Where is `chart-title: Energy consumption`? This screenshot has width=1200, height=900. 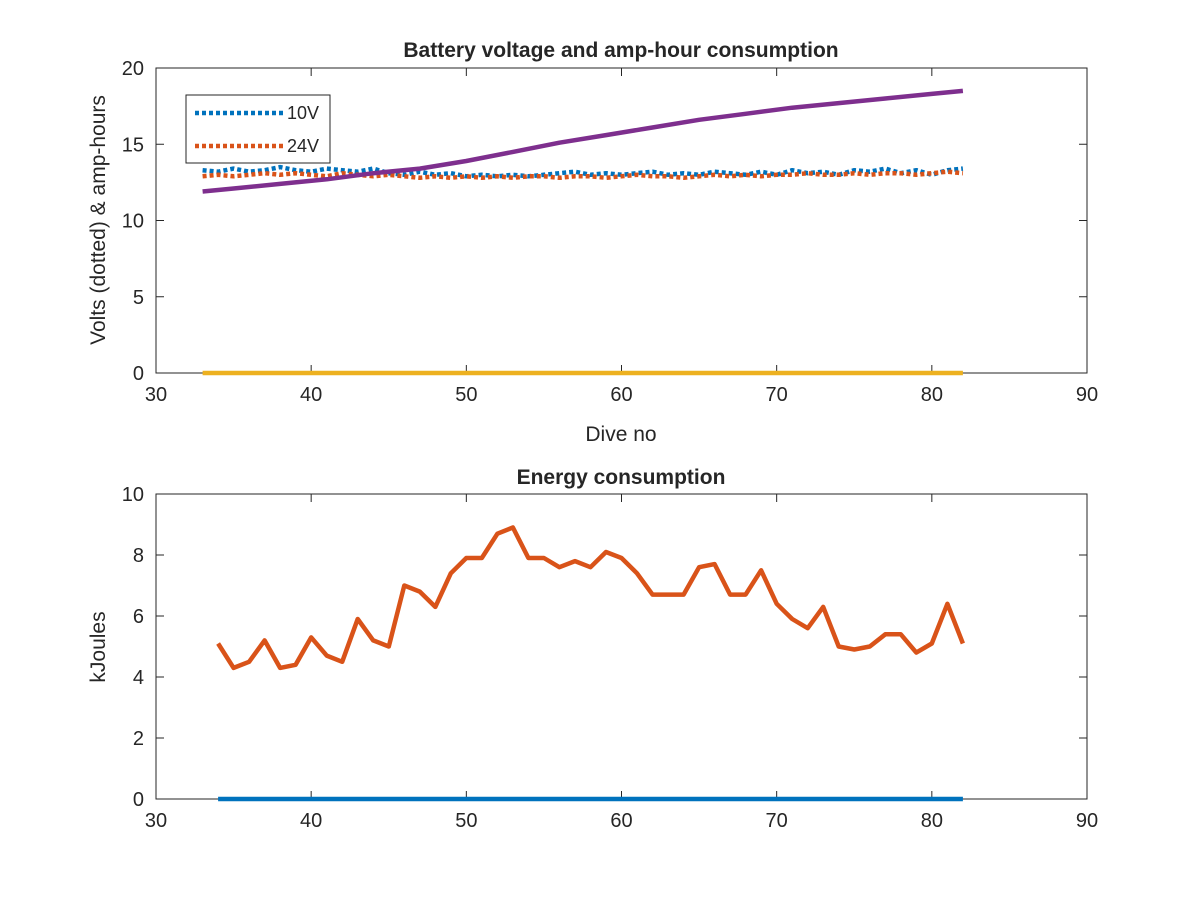 chart-title: Energy consumption is located at coordinates (621, 477).